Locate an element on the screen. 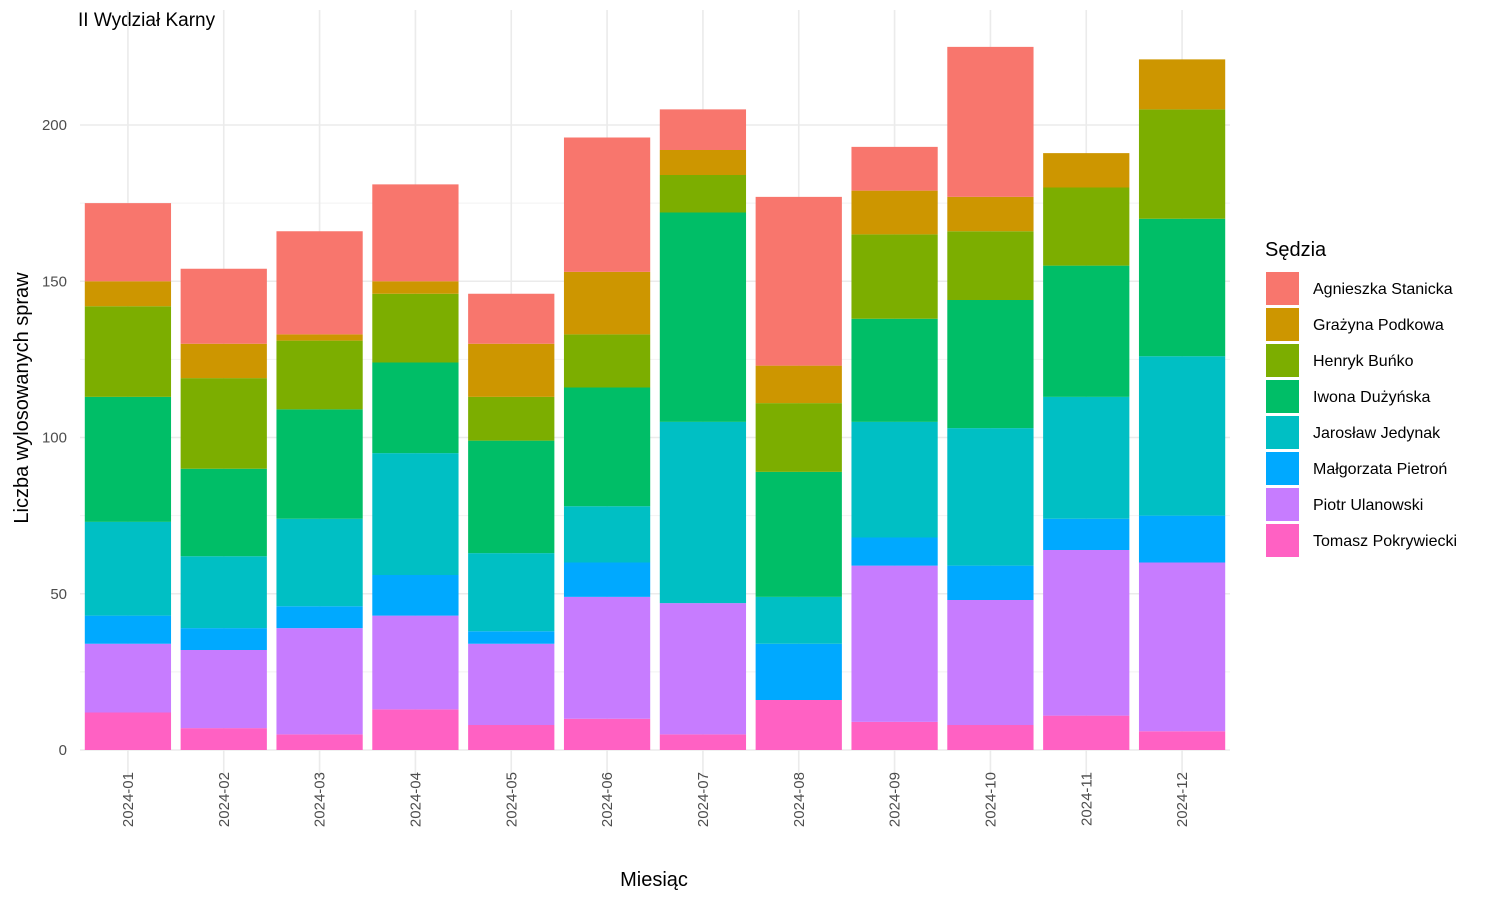 This screenshot has width=1500, height=900. legend-title: Sędzia is located at coordinates (1296, 250).